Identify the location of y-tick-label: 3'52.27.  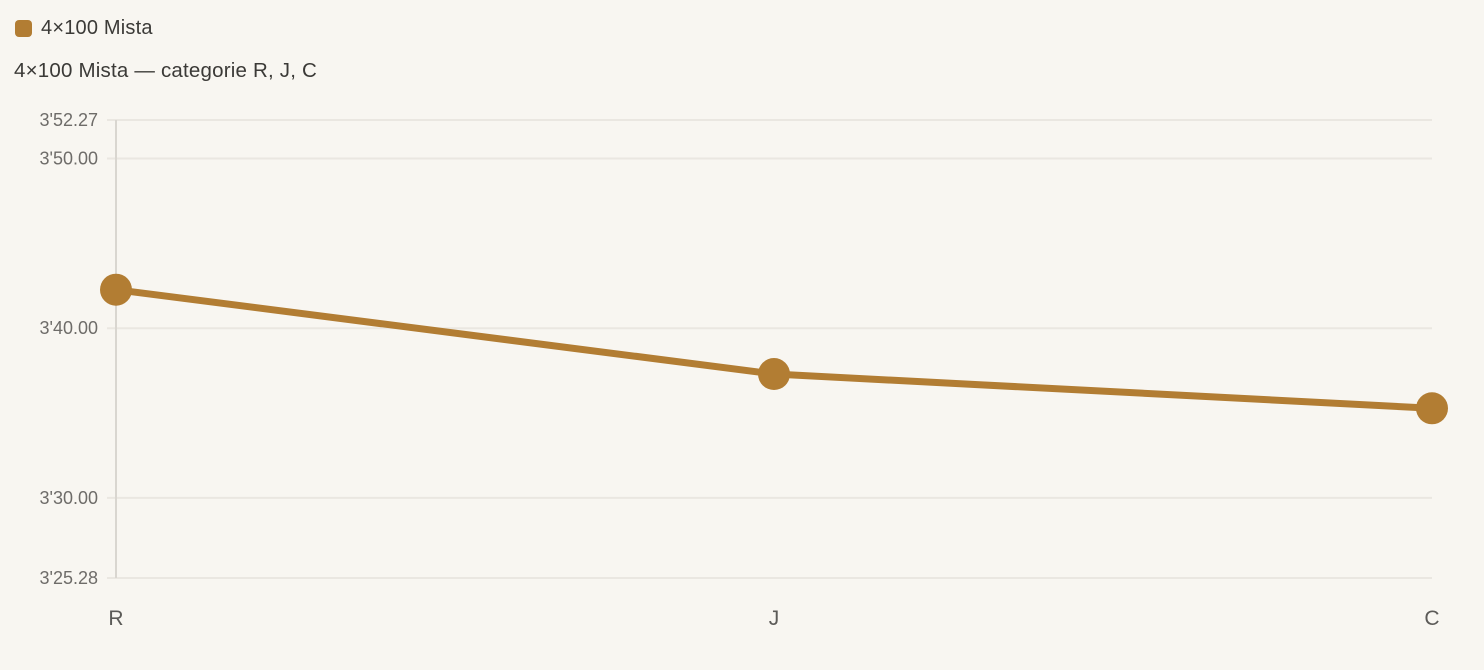
(69, 120).